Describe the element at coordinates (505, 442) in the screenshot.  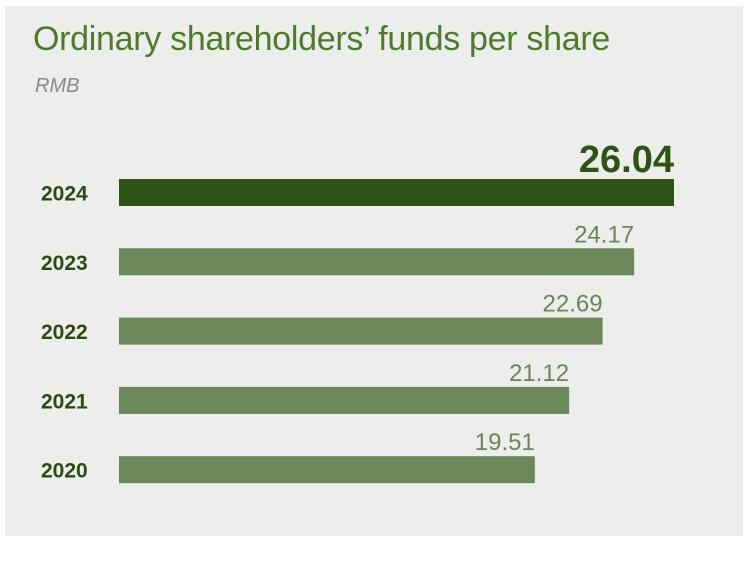
I see `value-label-2020: 19.51` at that location.